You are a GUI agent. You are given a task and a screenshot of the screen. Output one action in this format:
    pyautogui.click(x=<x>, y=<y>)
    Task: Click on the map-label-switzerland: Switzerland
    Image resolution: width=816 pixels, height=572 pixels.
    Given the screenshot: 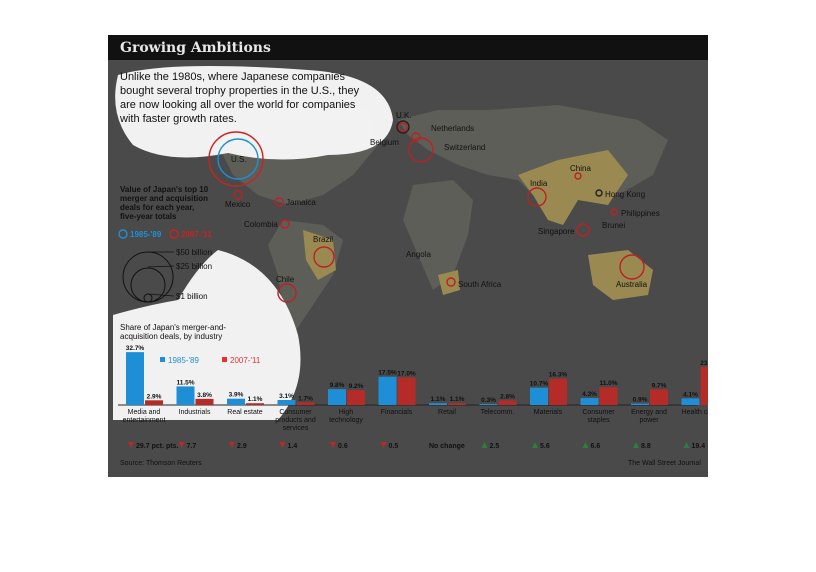 What is the action you would take?
    pyautogui.click(x=465, y=147)
    